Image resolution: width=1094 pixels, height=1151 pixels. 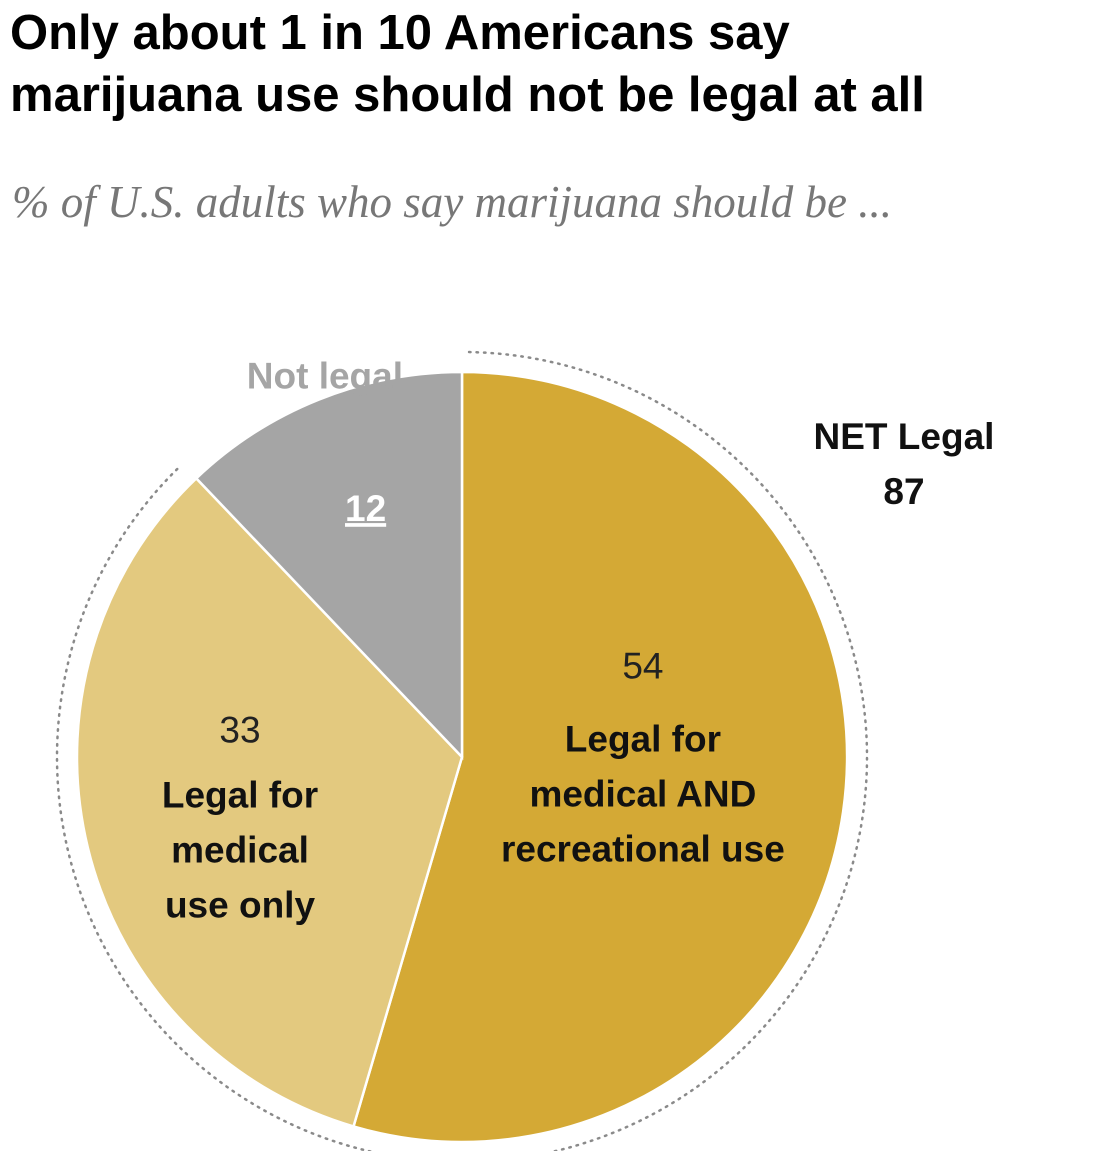 What do you see at coordinates (325, 376) in the screenshot?
I see `slice-label-not-legal: Not legal` at bounding box center [325, 376].